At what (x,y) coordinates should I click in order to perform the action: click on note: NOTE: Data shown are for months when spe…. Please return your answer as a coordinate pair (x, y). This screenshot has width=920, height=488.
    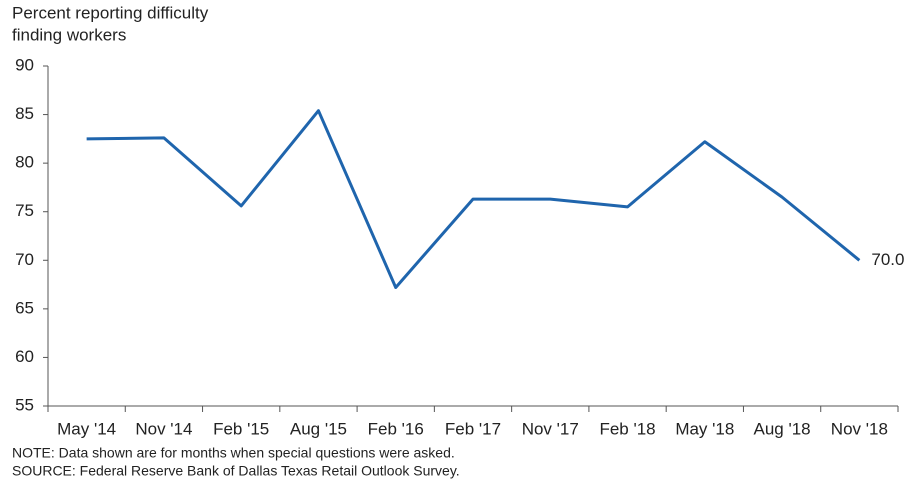
    Looking at the image, I should click on (233, 453).